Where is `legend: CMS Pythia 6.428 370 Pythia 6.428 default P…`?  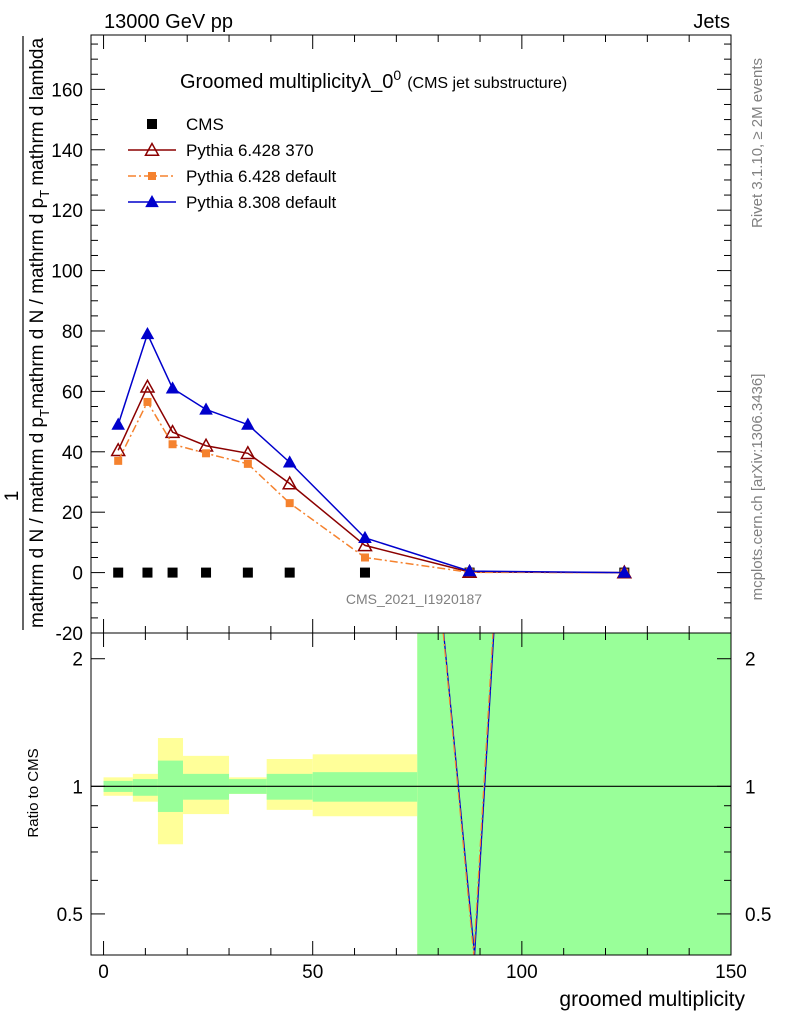
legend: CMS Pythia 6.428 370 Pythia 6.428 default P… is located at coordinates (232, 163).